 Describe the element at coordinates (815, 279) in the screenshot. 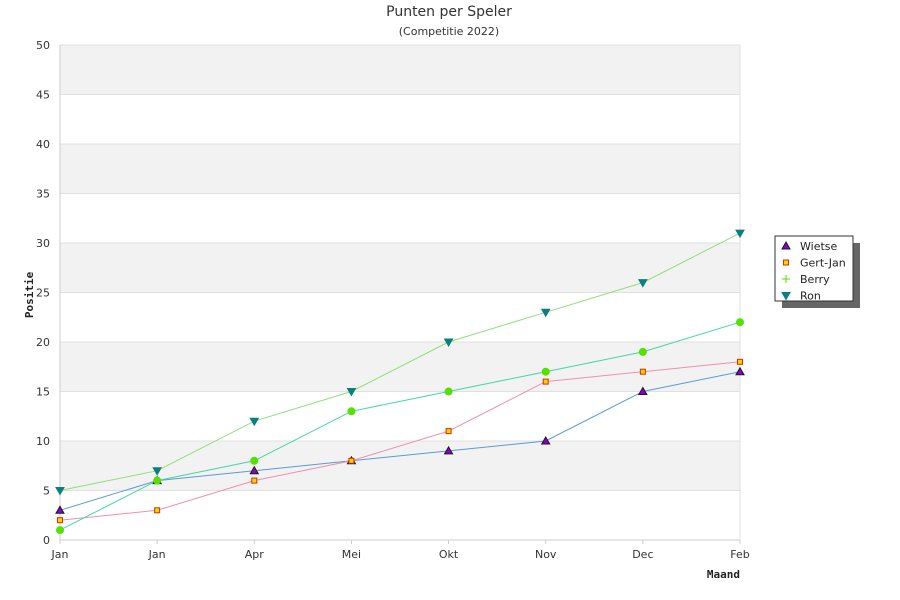

I see `legend-label: Berry` at that location.